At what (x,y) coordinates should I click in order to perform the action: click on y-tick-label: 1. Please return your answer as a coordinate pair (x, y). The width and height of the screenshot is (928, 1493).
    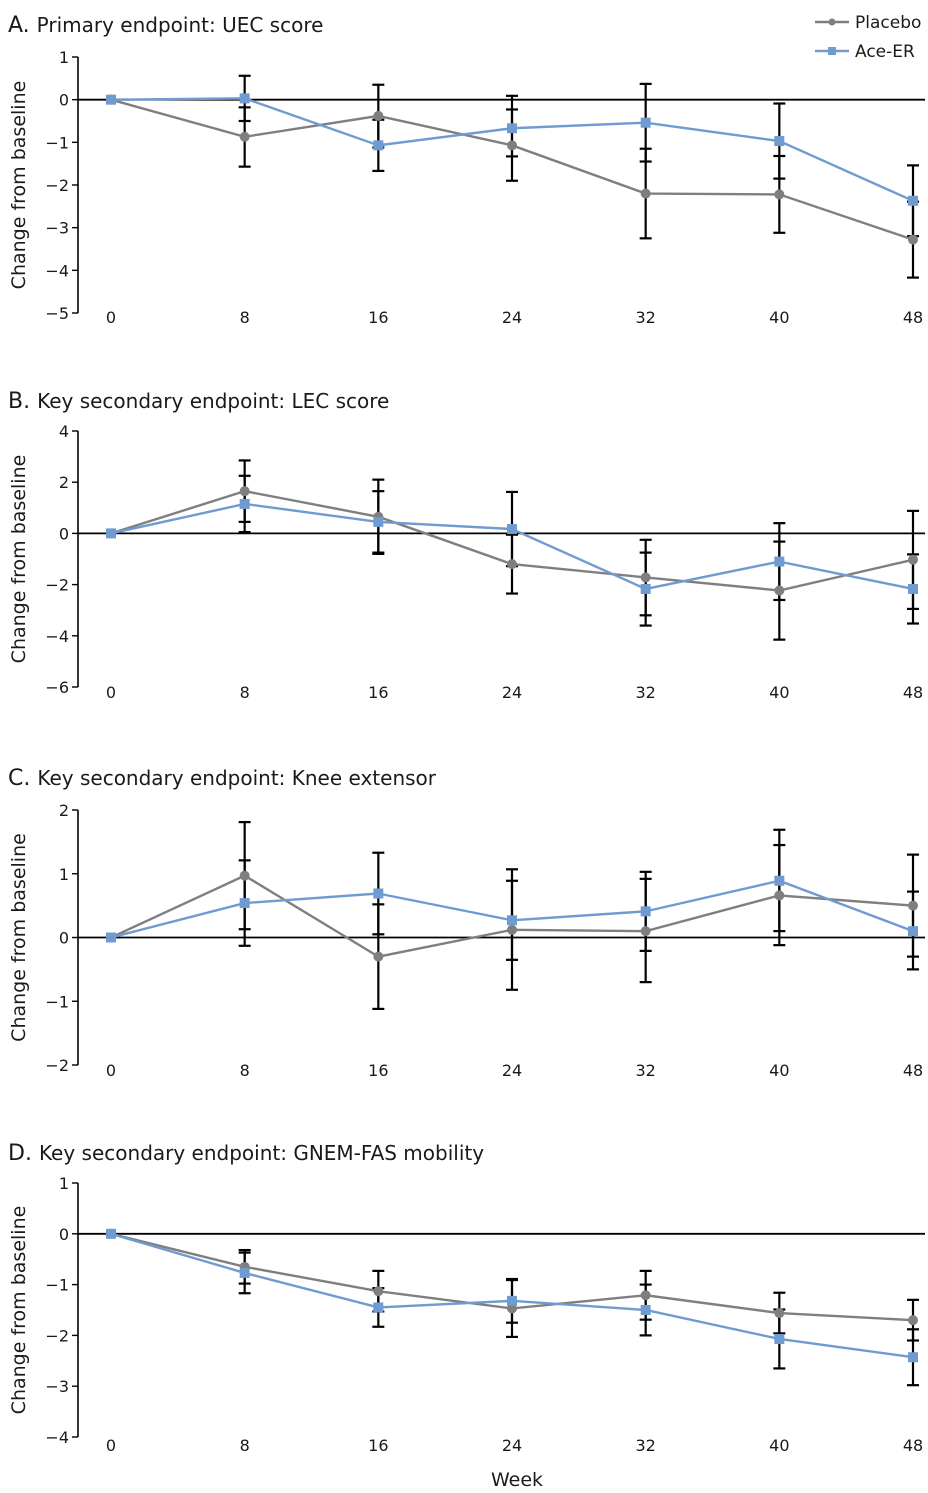
    Looking at the image, I should click on (64, 57).